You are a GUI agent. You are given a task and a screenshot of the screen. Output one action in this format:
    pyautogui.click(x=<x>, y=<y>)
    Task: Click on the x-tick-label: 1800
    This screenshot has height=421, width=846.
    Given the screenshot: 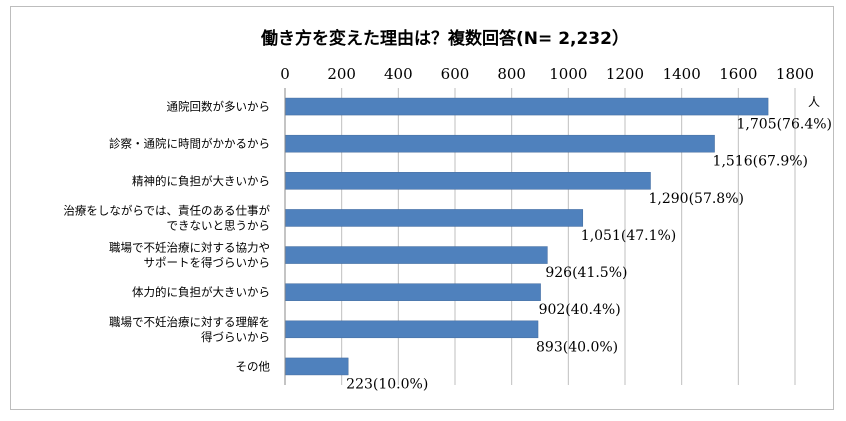 What is the action you would take?
    pyautogui.click(x=795, y=74)
    